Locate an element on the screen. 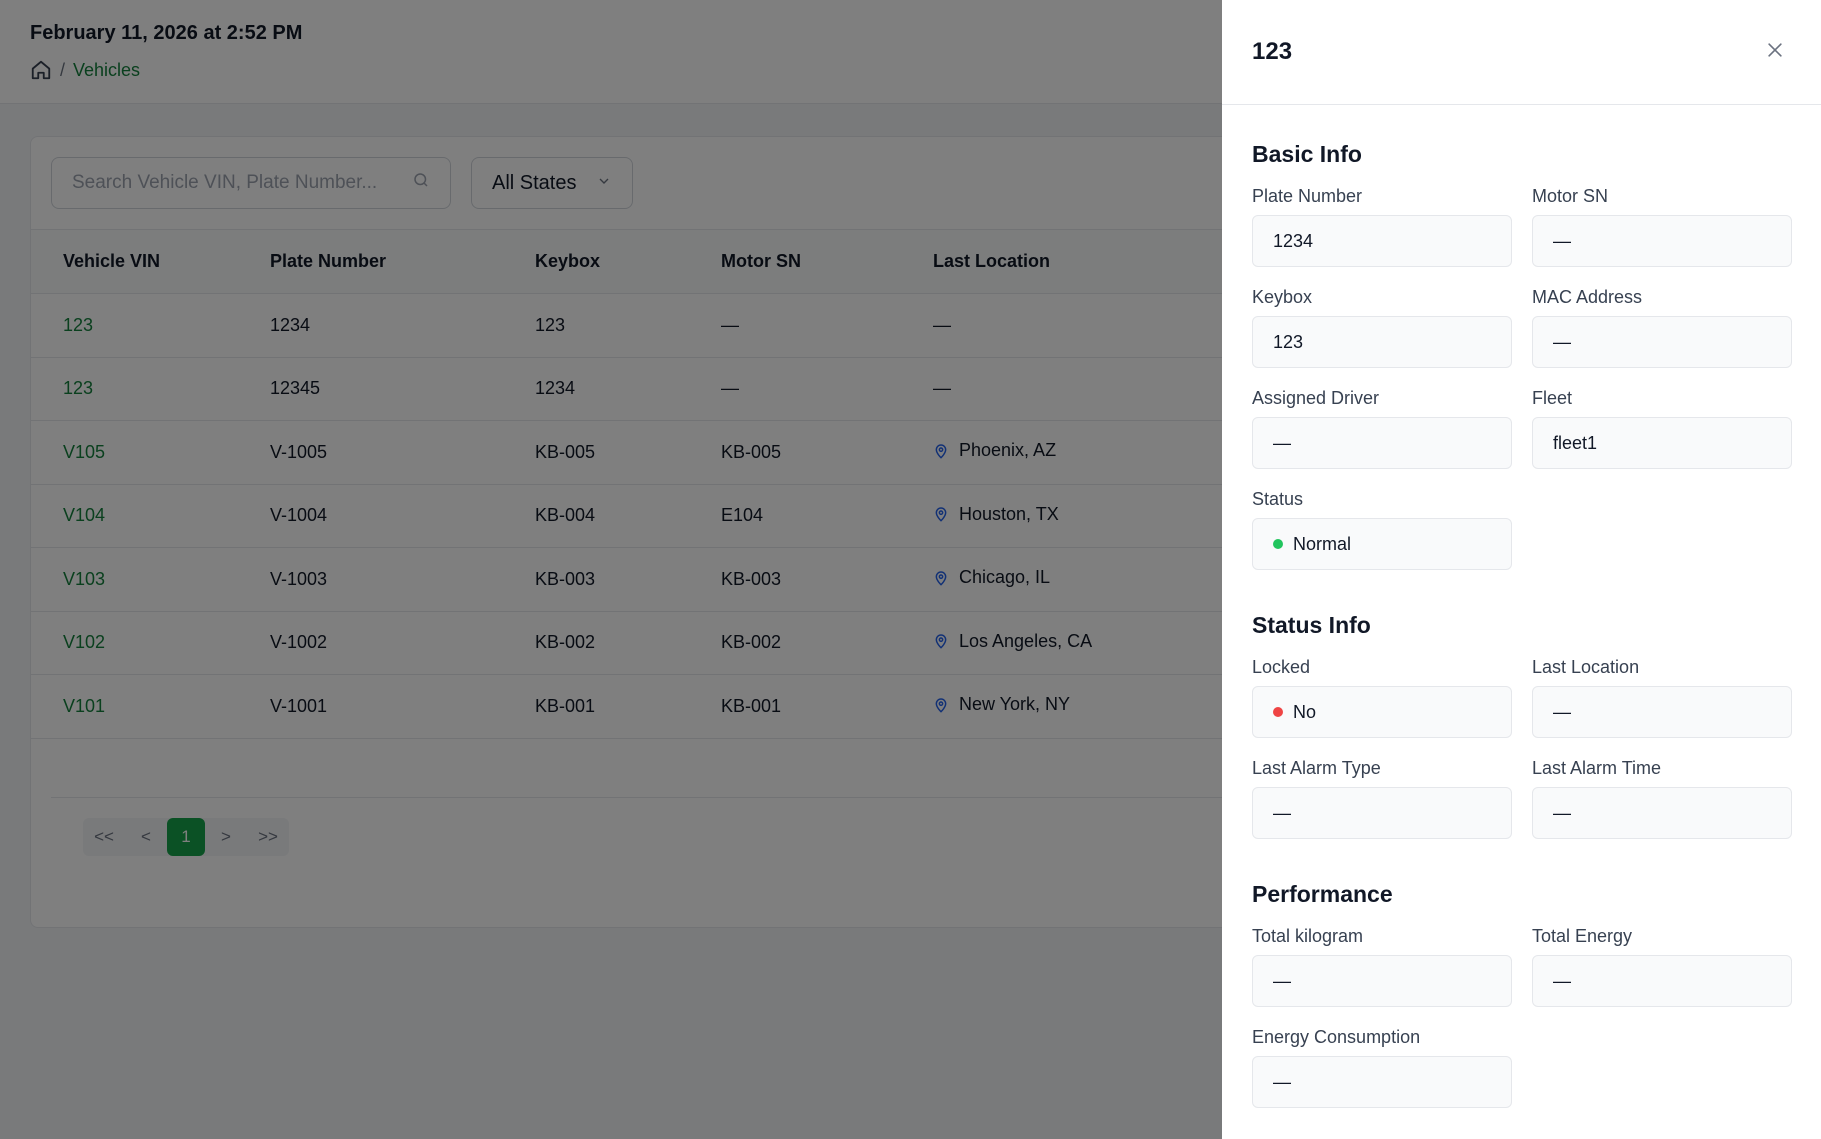 This screenshot has width=1821, height=1139. field-last-alarm-type: Last Alarm Type — is located at coordinates (1382, 798).